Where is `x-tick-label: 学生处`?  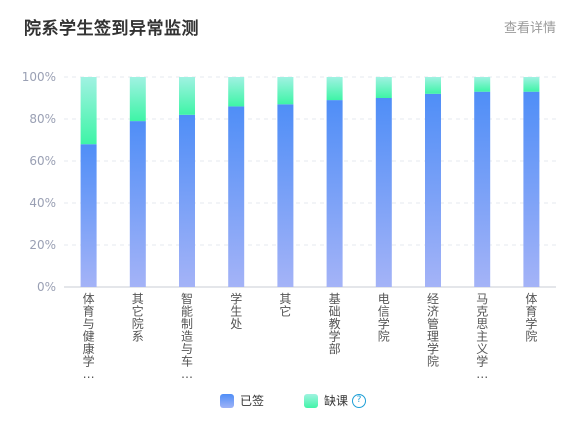 x-tick-label: 学生处 is located at coordinates (236, 311).